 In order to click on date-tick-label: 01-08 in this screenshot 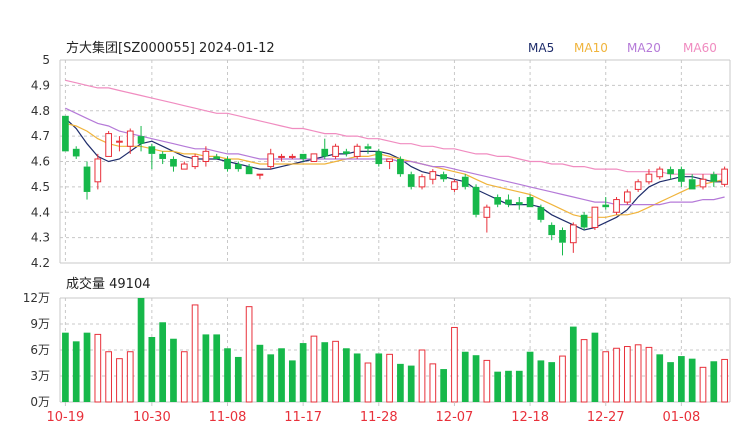, I will do `click(681, 417)`.